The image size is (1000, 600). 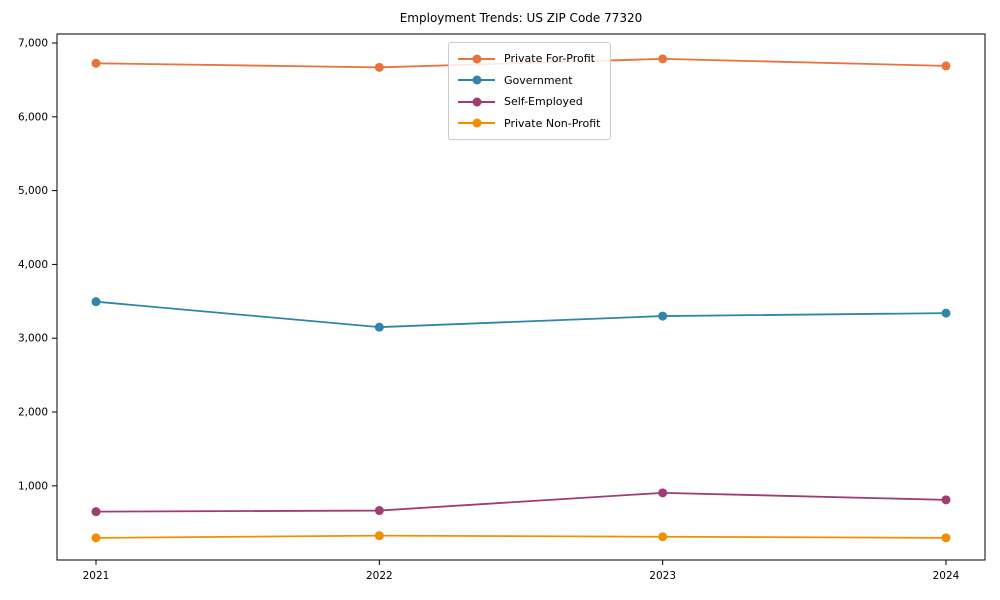 I want to click on y-tick-label: 7,000, so click(x=33, y=44).